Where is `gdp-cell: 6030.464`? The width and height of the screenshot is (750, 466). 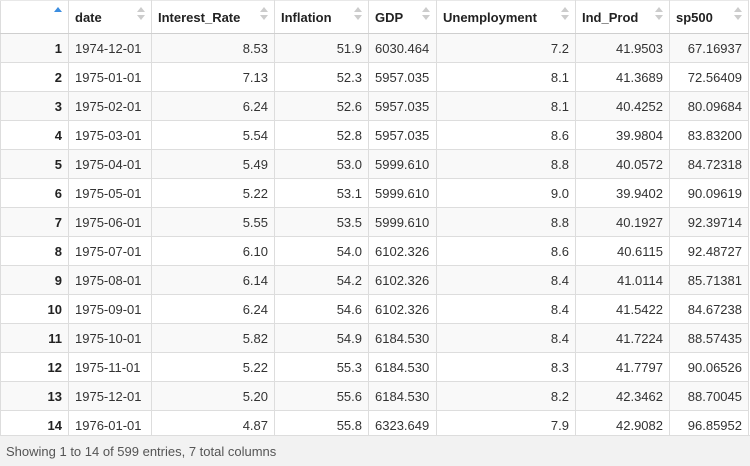 gdp-cell: 6030.464 is located at coordinates (402, 48).